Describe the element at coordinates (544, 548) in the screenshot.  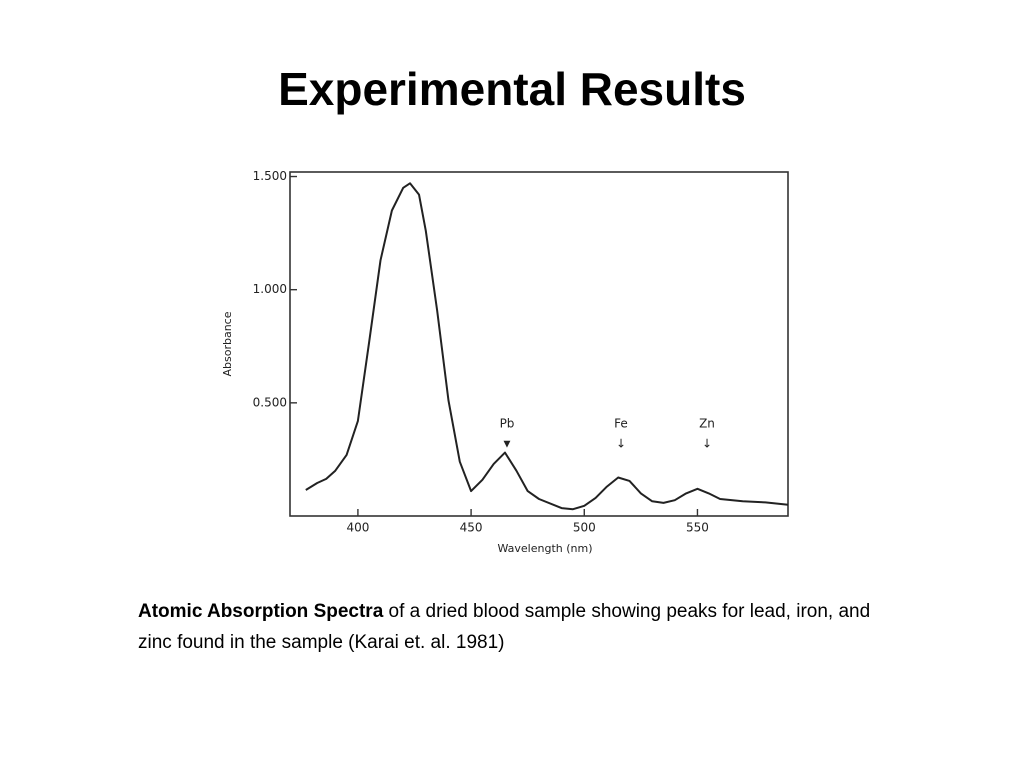
I see `x-axis-label: Wavelength (nm)` at that location.